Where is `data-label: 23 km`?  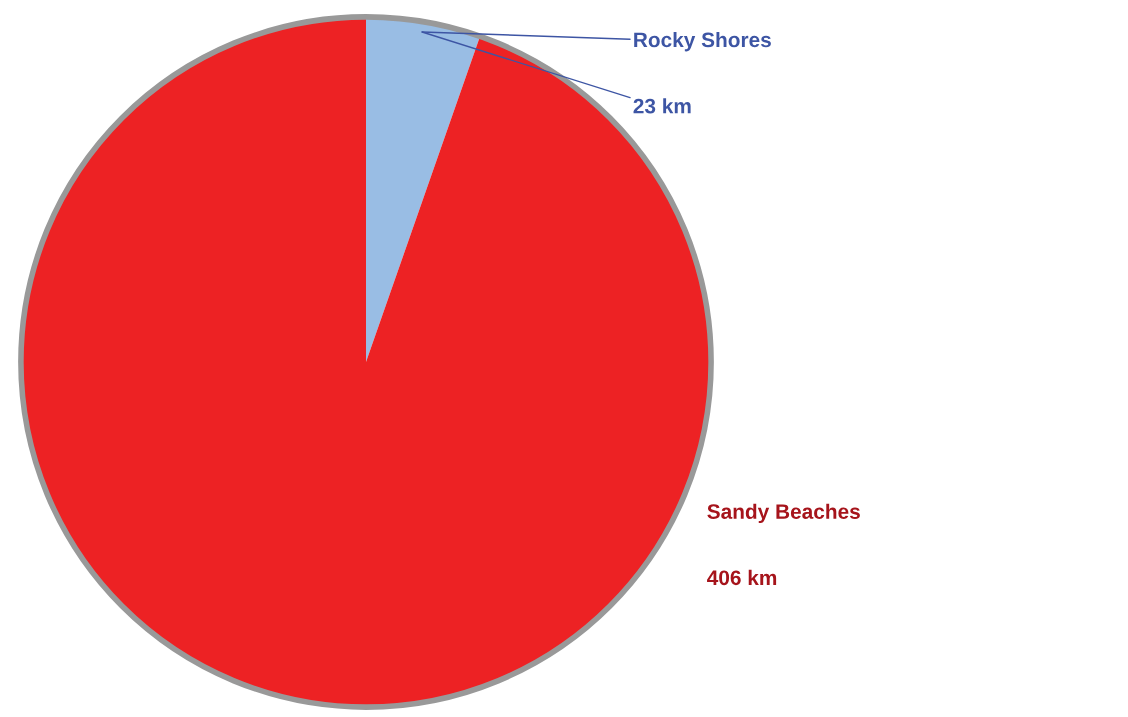 data-label: 23 km is located at coordinates (662, 106).